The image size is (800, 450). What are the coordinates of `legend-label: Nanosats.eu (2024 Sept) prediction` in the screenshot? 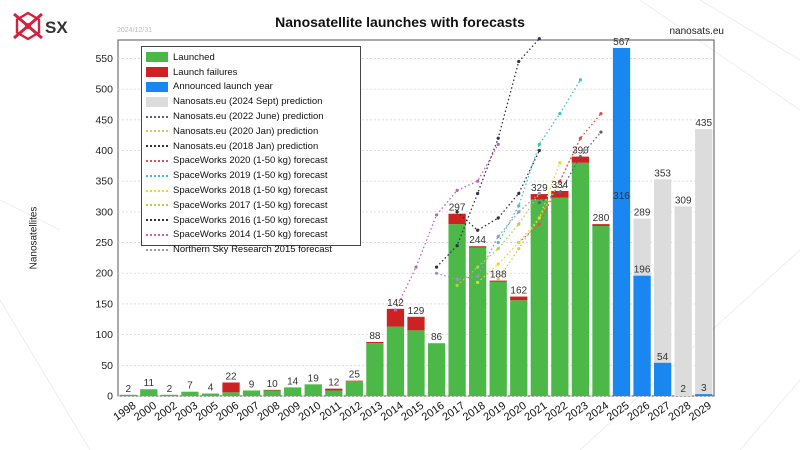 It's located at (248, 102).